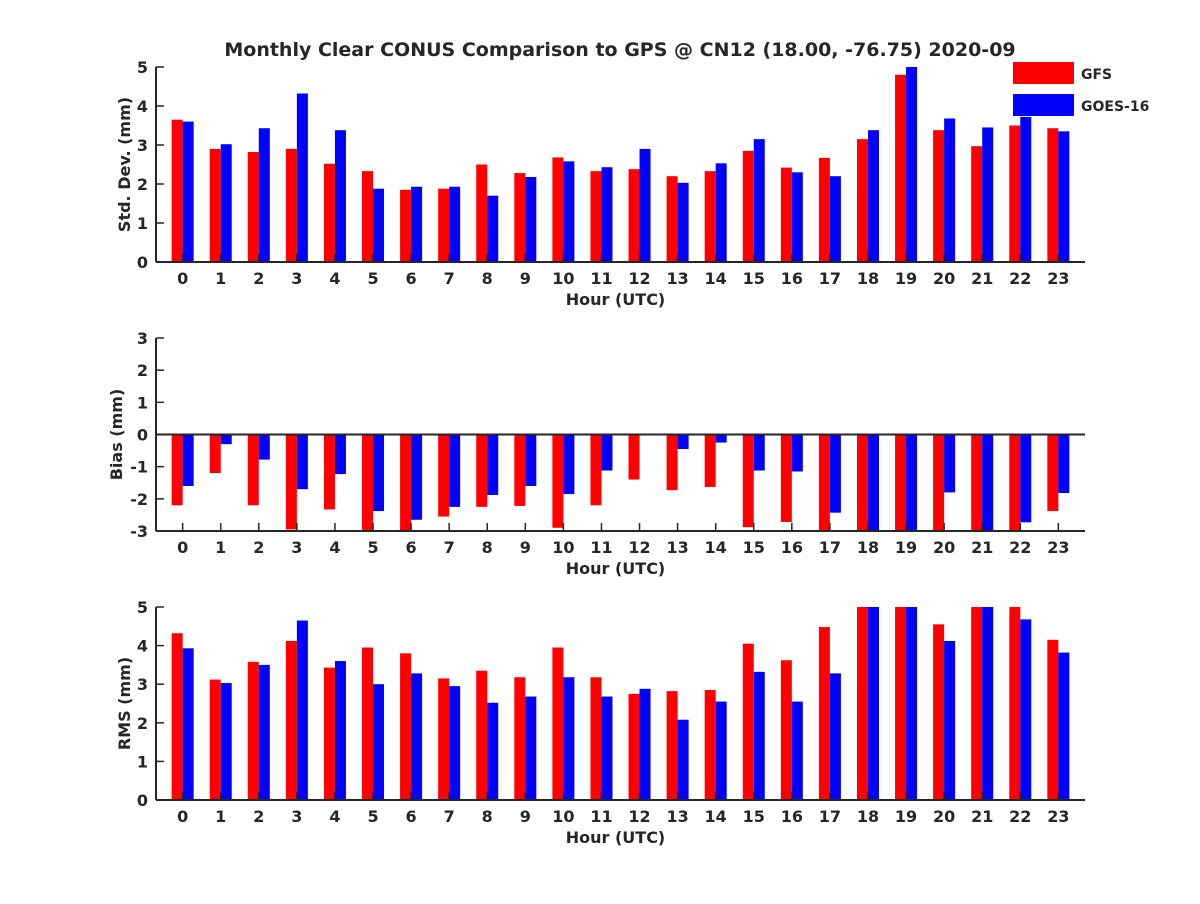 The image size is (1200, 904). I want to click on x-tick-label: 17, so click(830, 278).